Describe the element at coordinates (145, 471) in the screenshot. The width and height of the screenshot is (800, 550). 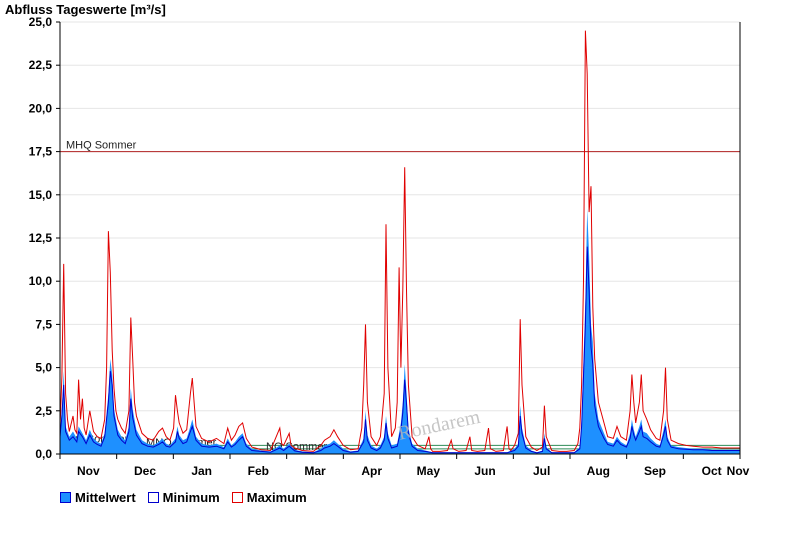
I see `x-tick-label: Dec` at that location.